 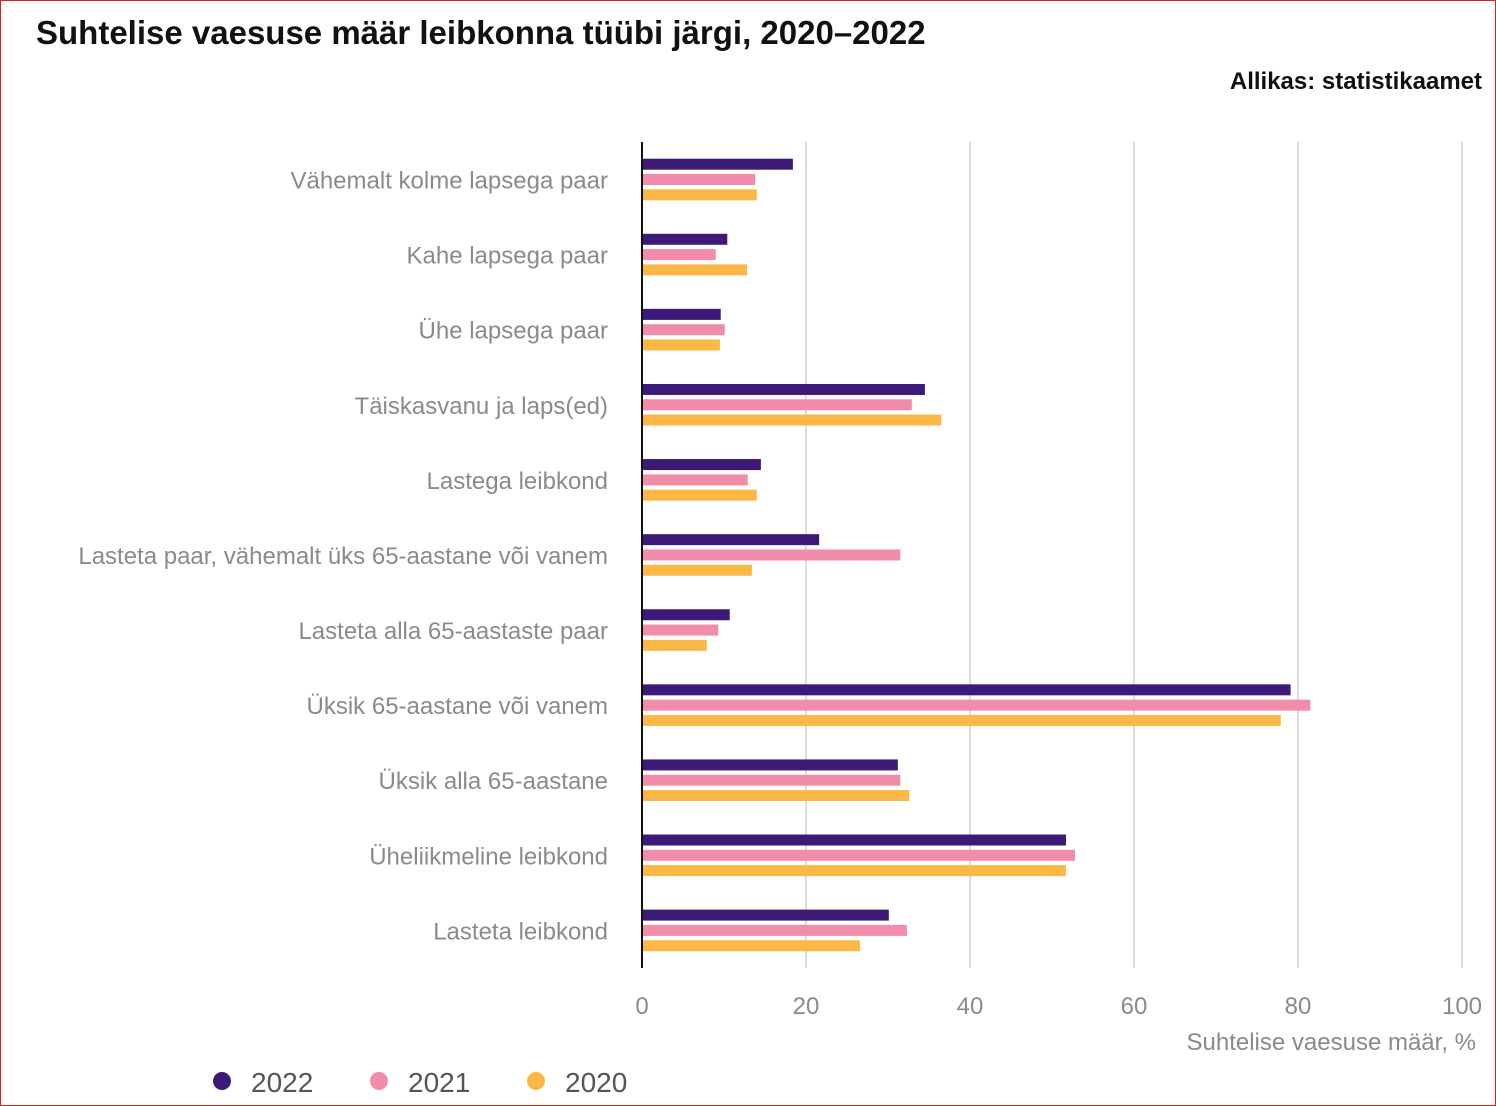 What do you see at coordinates (439, 1082) in the screenshot?
I see `legend-label: 2021` at bounding box center [439, 1082].